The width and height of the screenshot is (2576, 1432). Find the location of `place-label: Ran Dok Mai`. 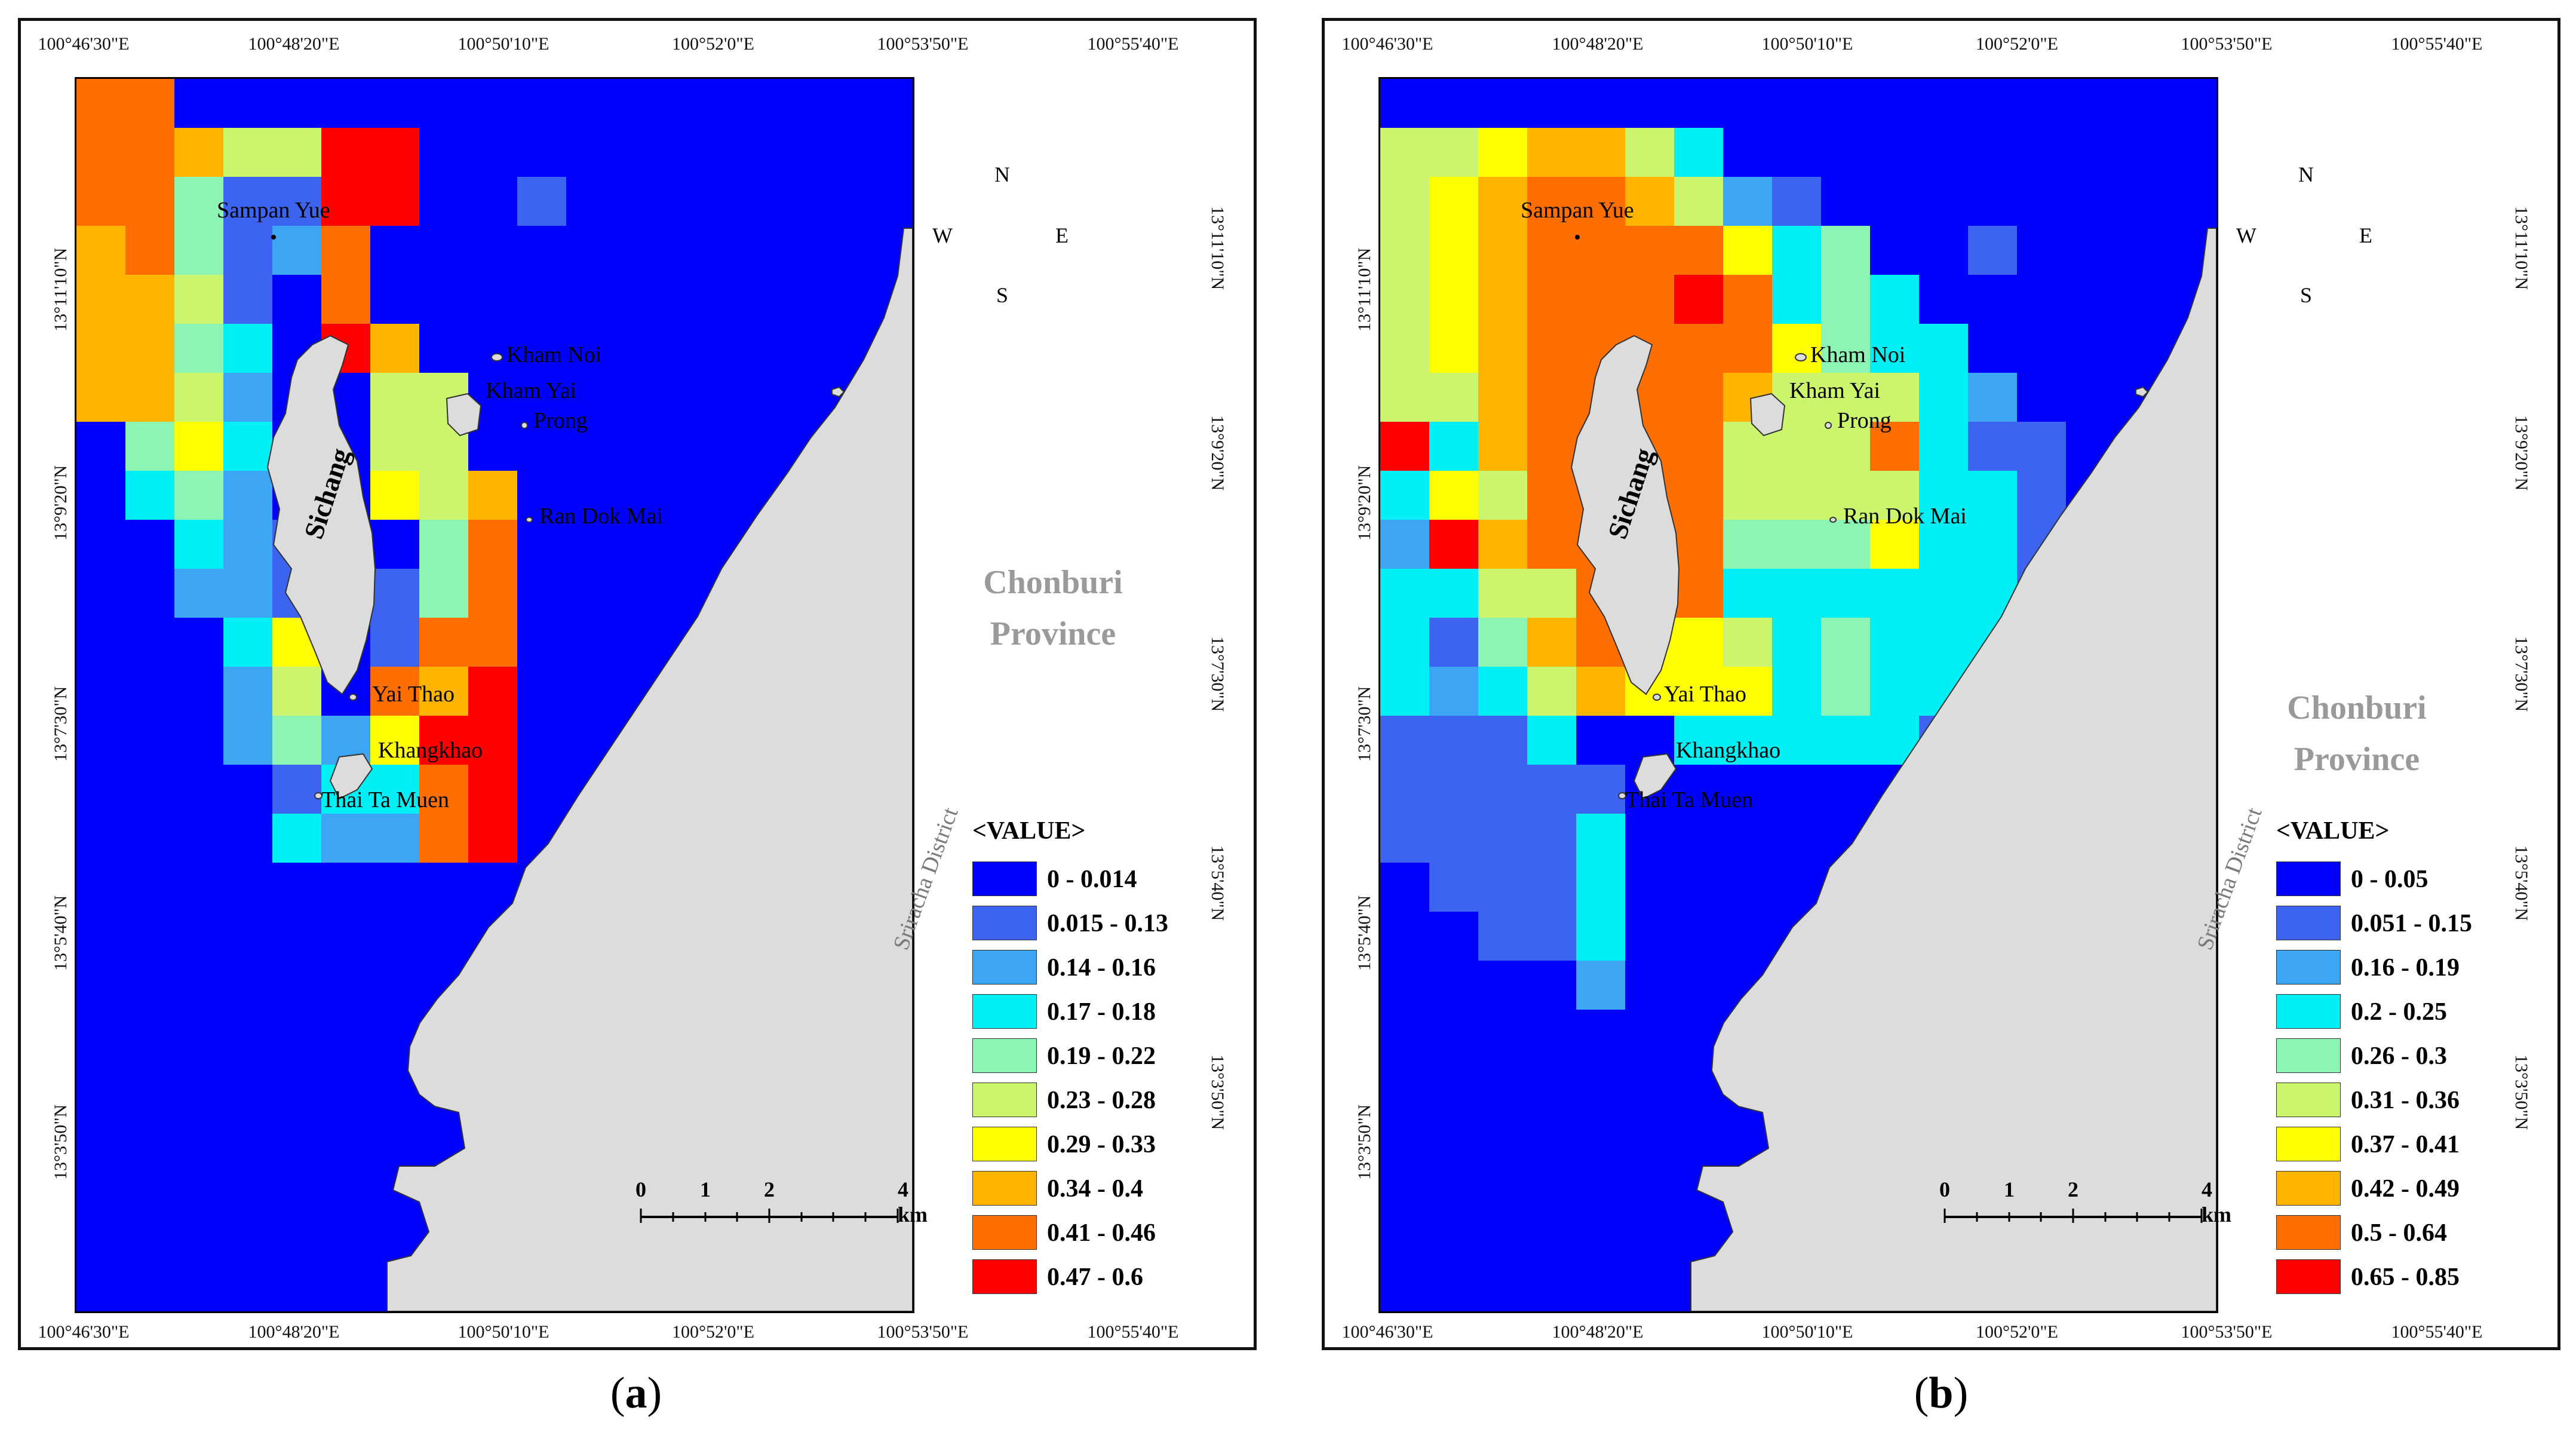

place-label: Ran Dok Mai is located at coordinates (1905, 516).